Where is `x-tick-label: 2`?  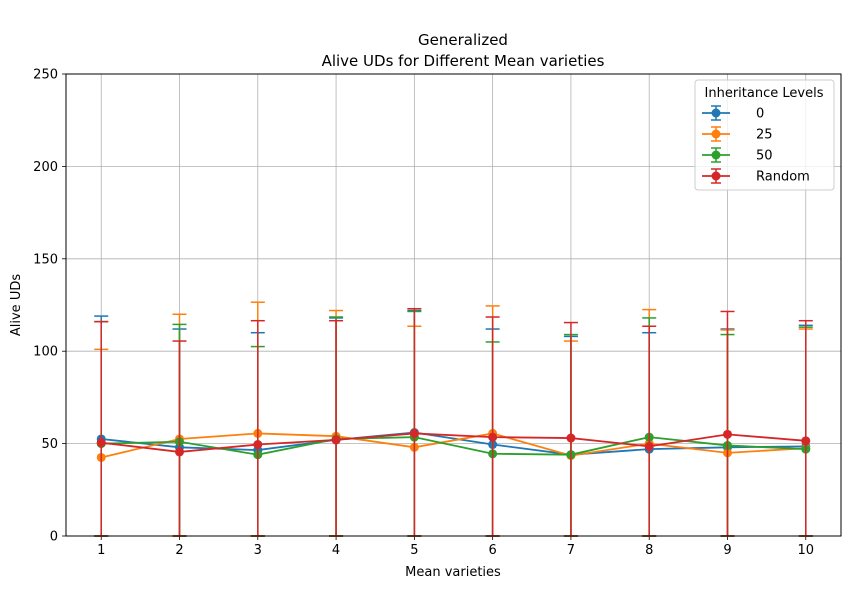 x-tick-label: 2 is located at coordinates (179, 550).